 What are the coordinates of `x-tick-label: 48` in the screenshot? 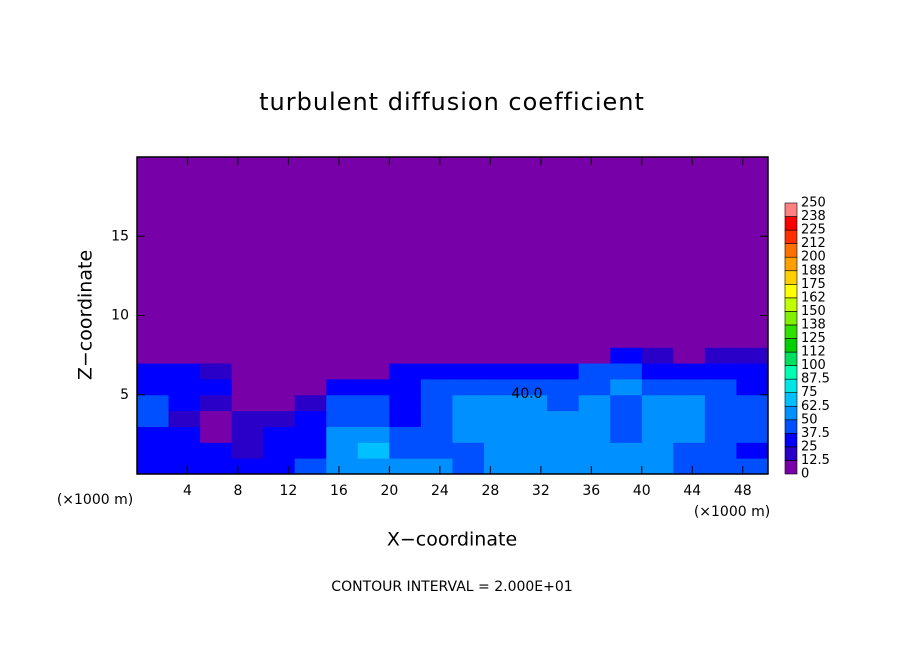 It's located at (743, 491).